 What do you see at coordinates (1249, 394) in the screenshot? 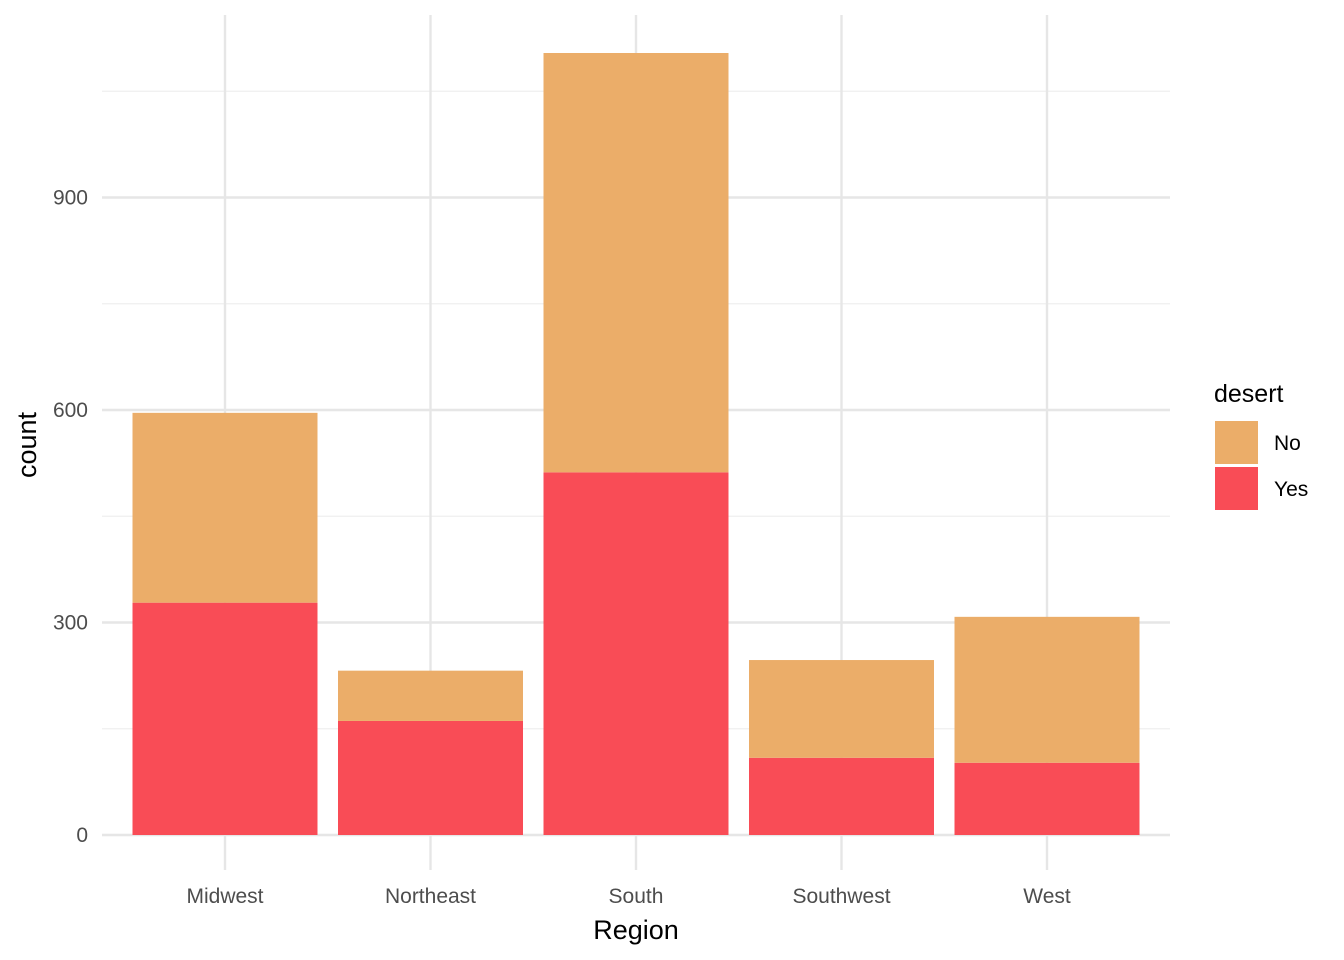
I see `legend-title: desert` at bounding box center [1249, 394].